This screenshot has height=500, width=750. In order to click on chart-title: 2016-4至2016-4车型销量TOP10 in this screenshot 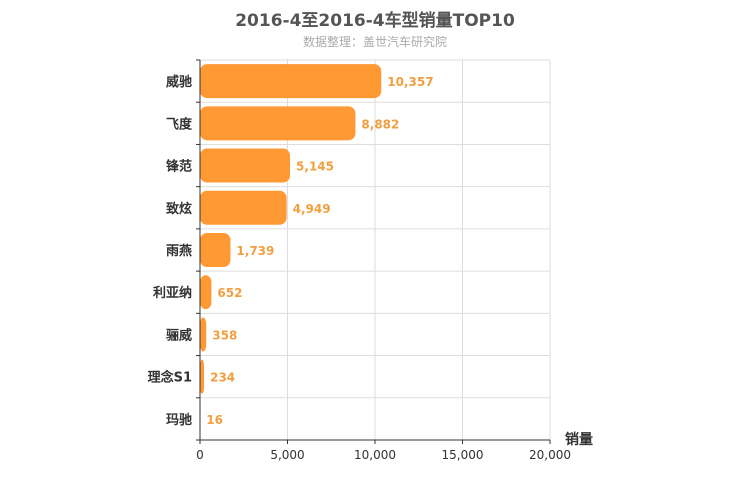, I will do `click(375, 21)`.